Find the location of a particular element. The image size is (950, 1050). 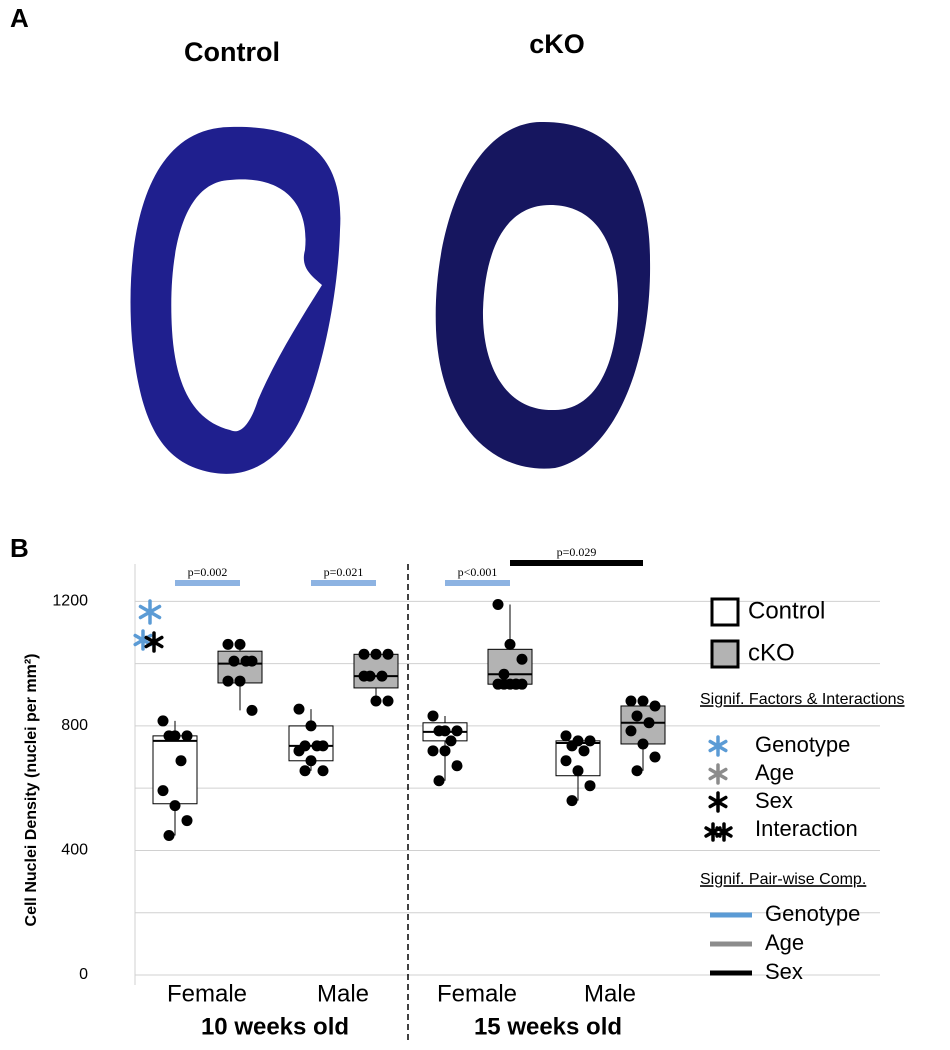

control-section-image is located at coordinates (235, 300).